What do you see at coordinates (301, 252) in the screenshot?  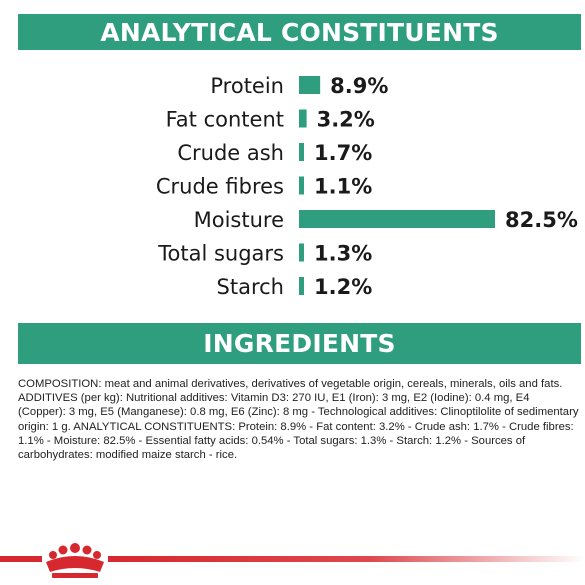 I see `bar-total-sugars` at bounding box center [301, 252].